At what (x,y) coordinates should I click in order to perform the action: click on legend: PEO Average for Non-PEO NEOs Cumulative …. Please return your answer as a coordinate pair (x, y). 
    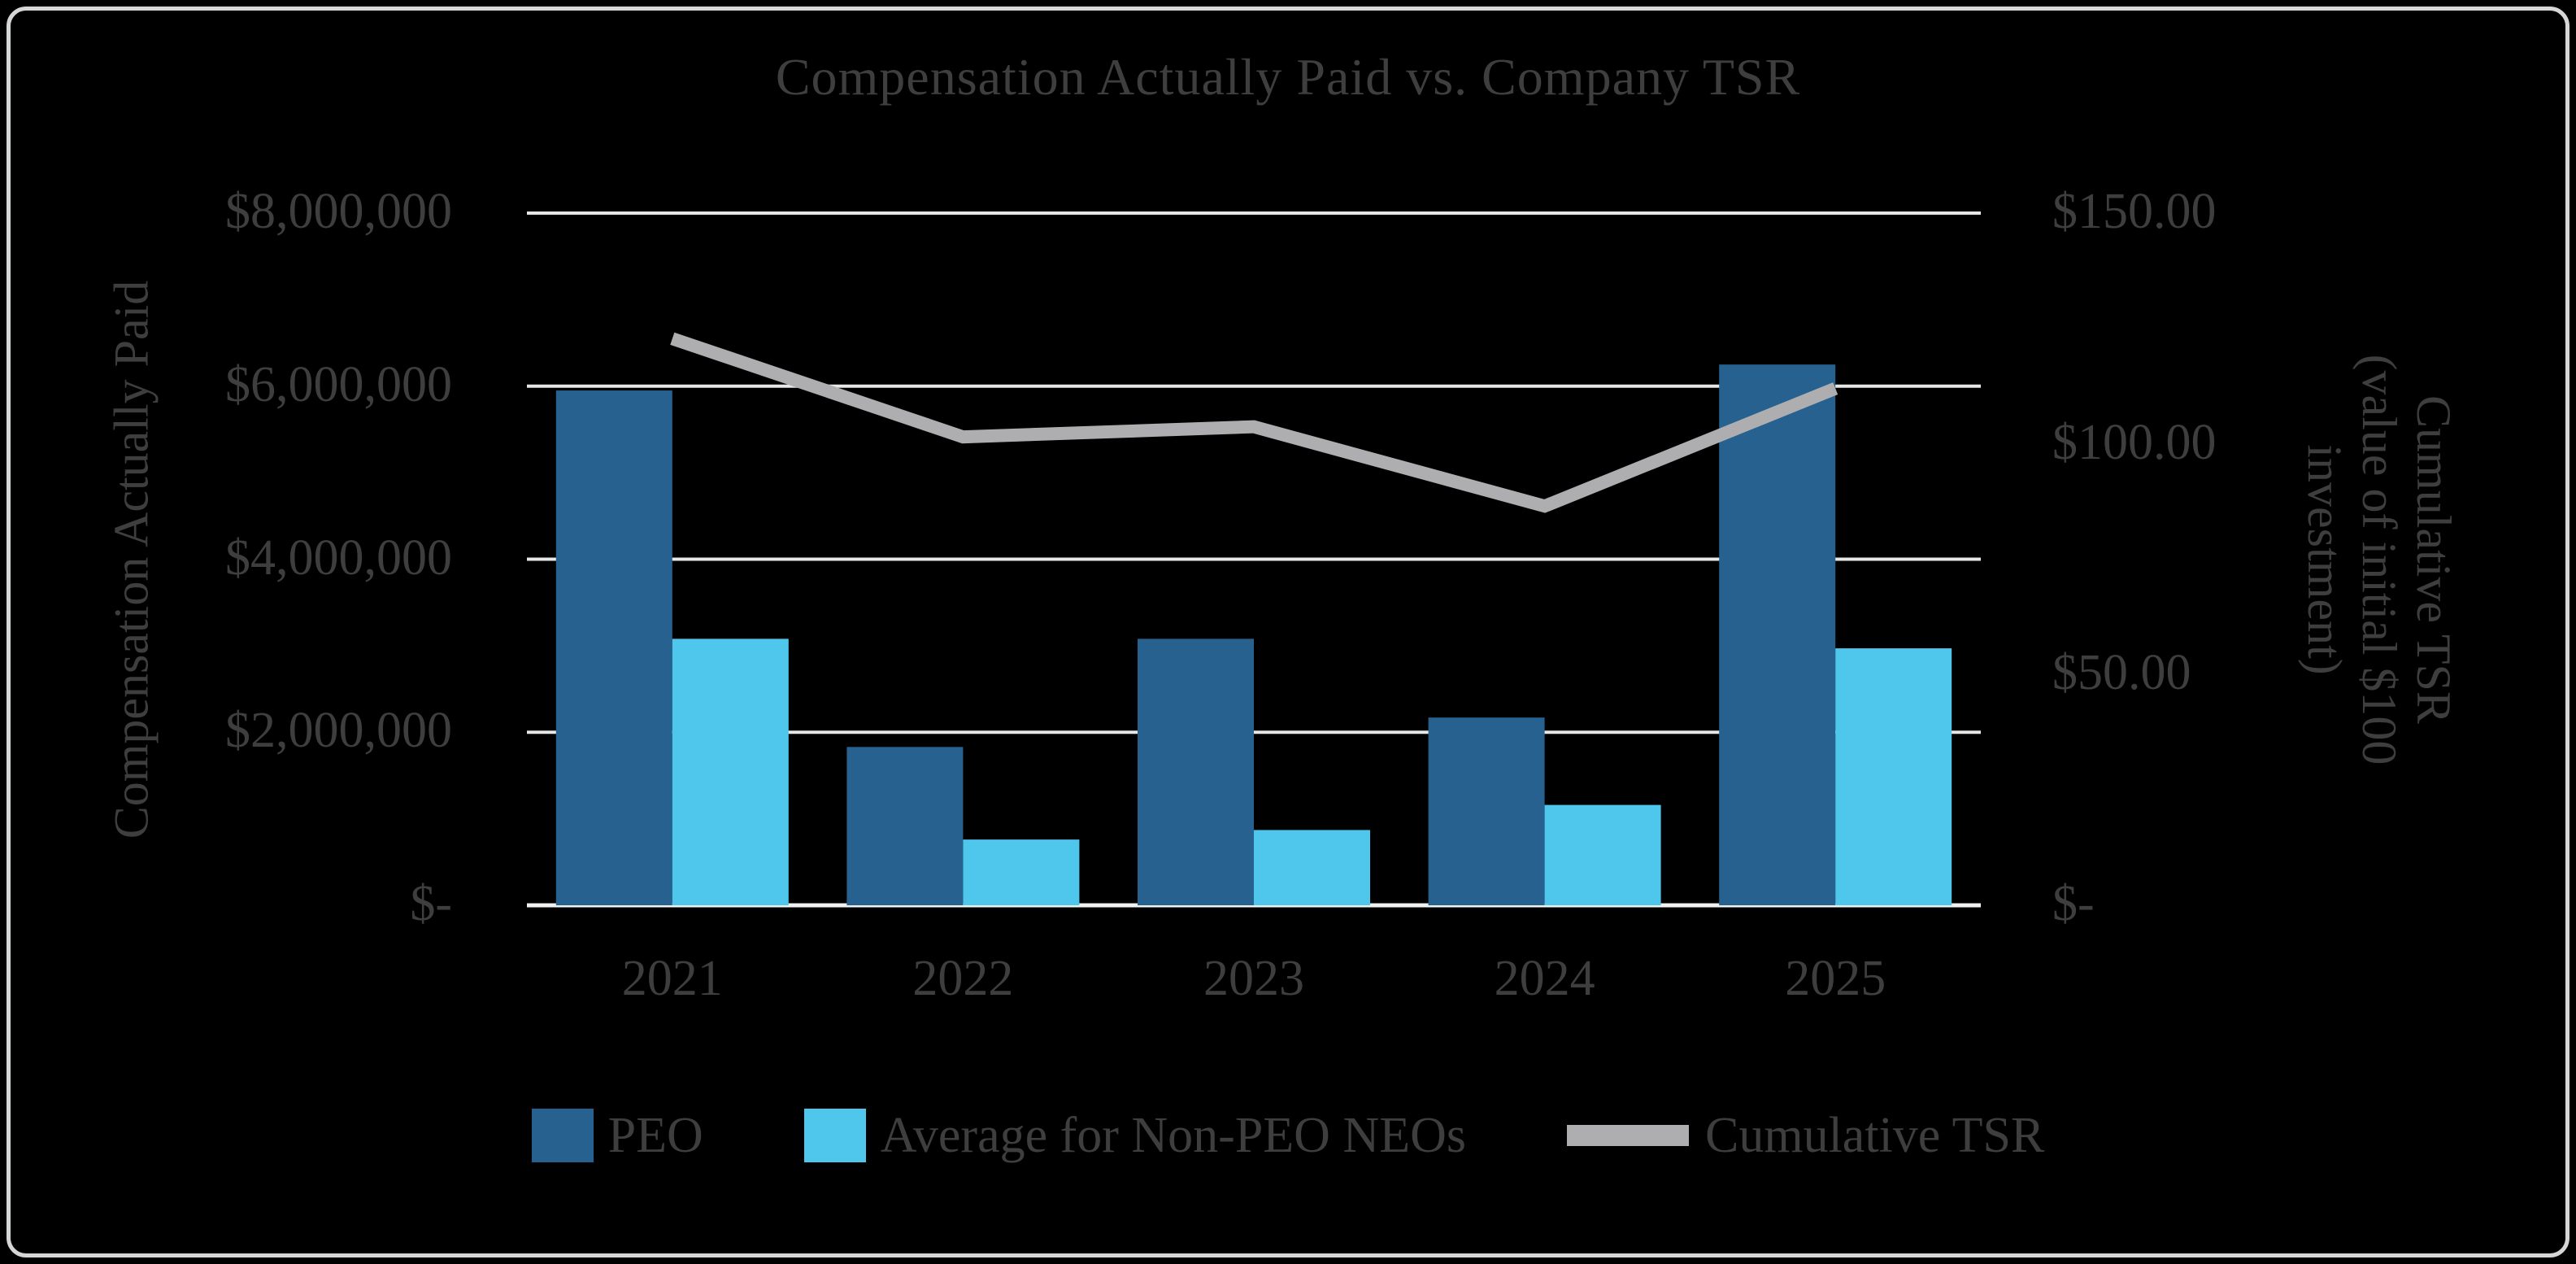
    Looking at the image, I should click on (1288, 1135).